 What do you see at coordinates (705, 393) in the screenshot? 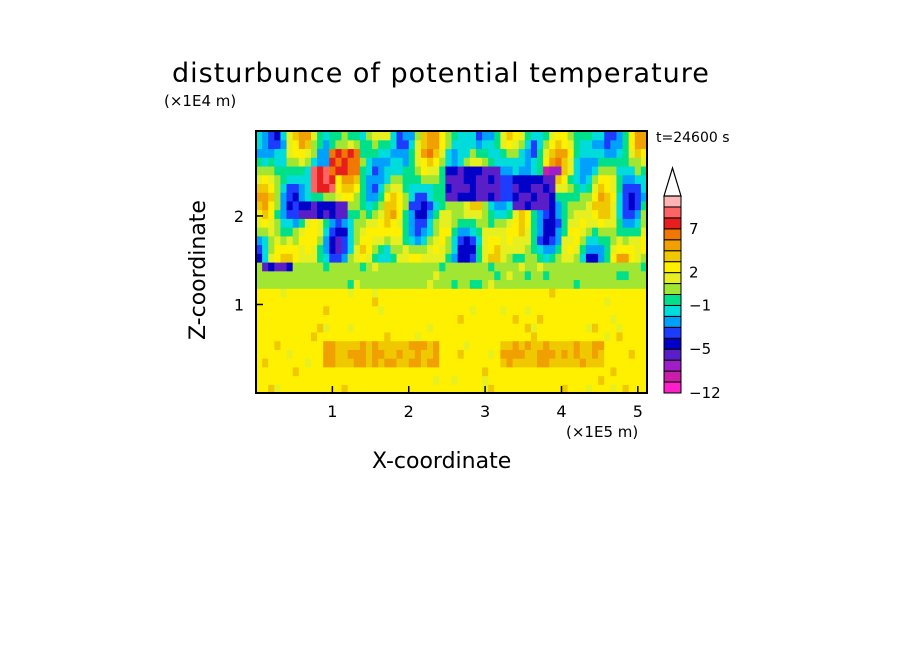
I see `colorbar-label: −12` at bounding box center [705, 393].